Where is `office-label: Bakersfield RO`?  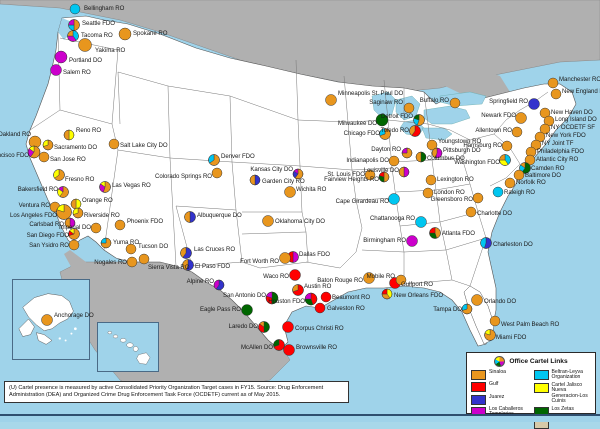
office-label: Bakersfield RO is located at coordinates (37, 189).